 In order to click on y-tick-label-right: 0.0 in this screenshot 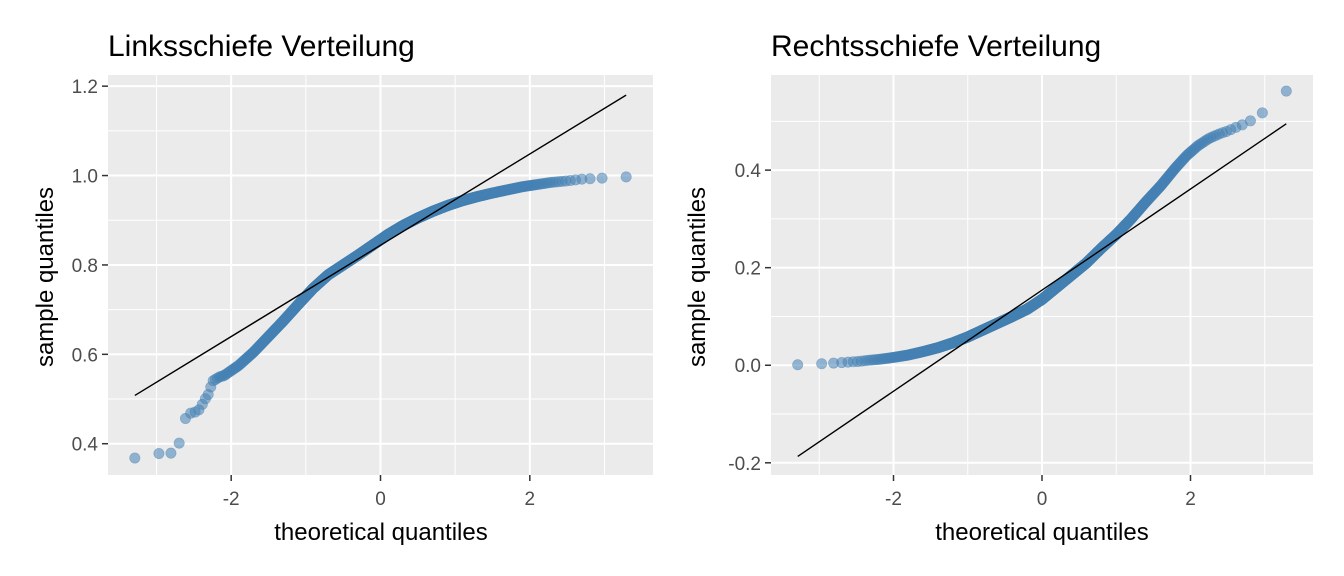, I will do `click(748, 366)`.